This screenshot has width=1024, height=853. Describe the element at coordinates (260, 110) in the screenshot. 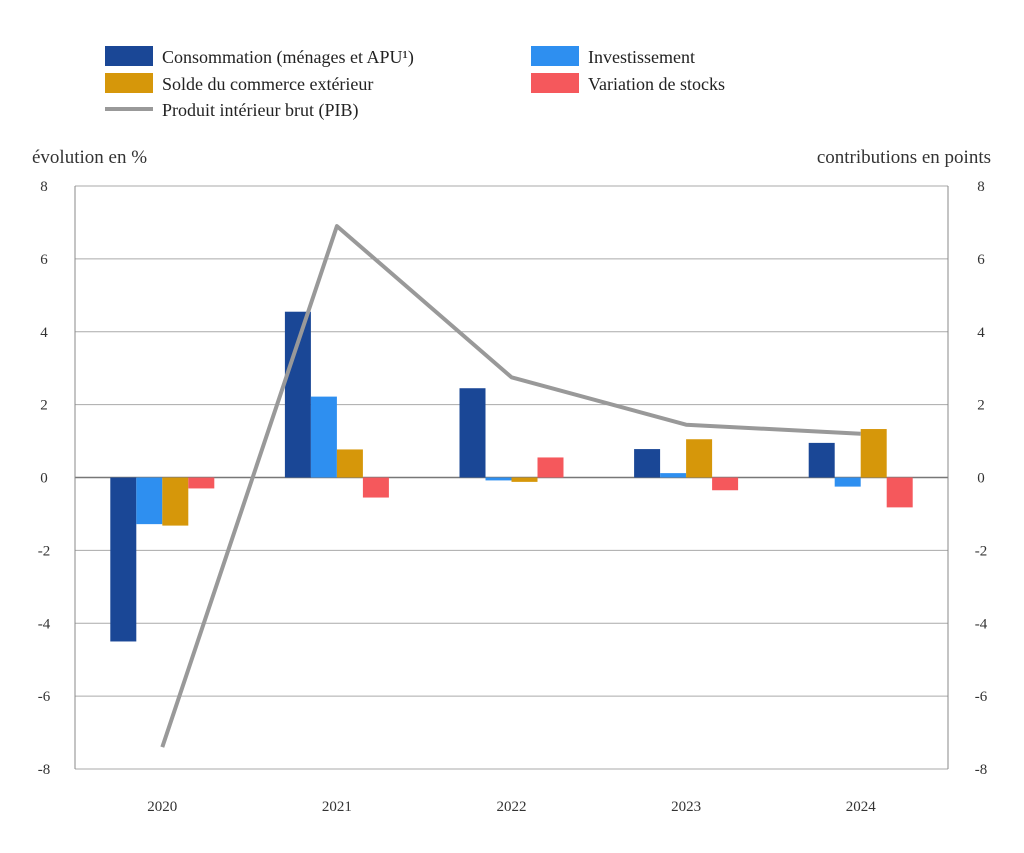

I see `legend-label-pib: Produit intérieur brut (PIB)` at that location.